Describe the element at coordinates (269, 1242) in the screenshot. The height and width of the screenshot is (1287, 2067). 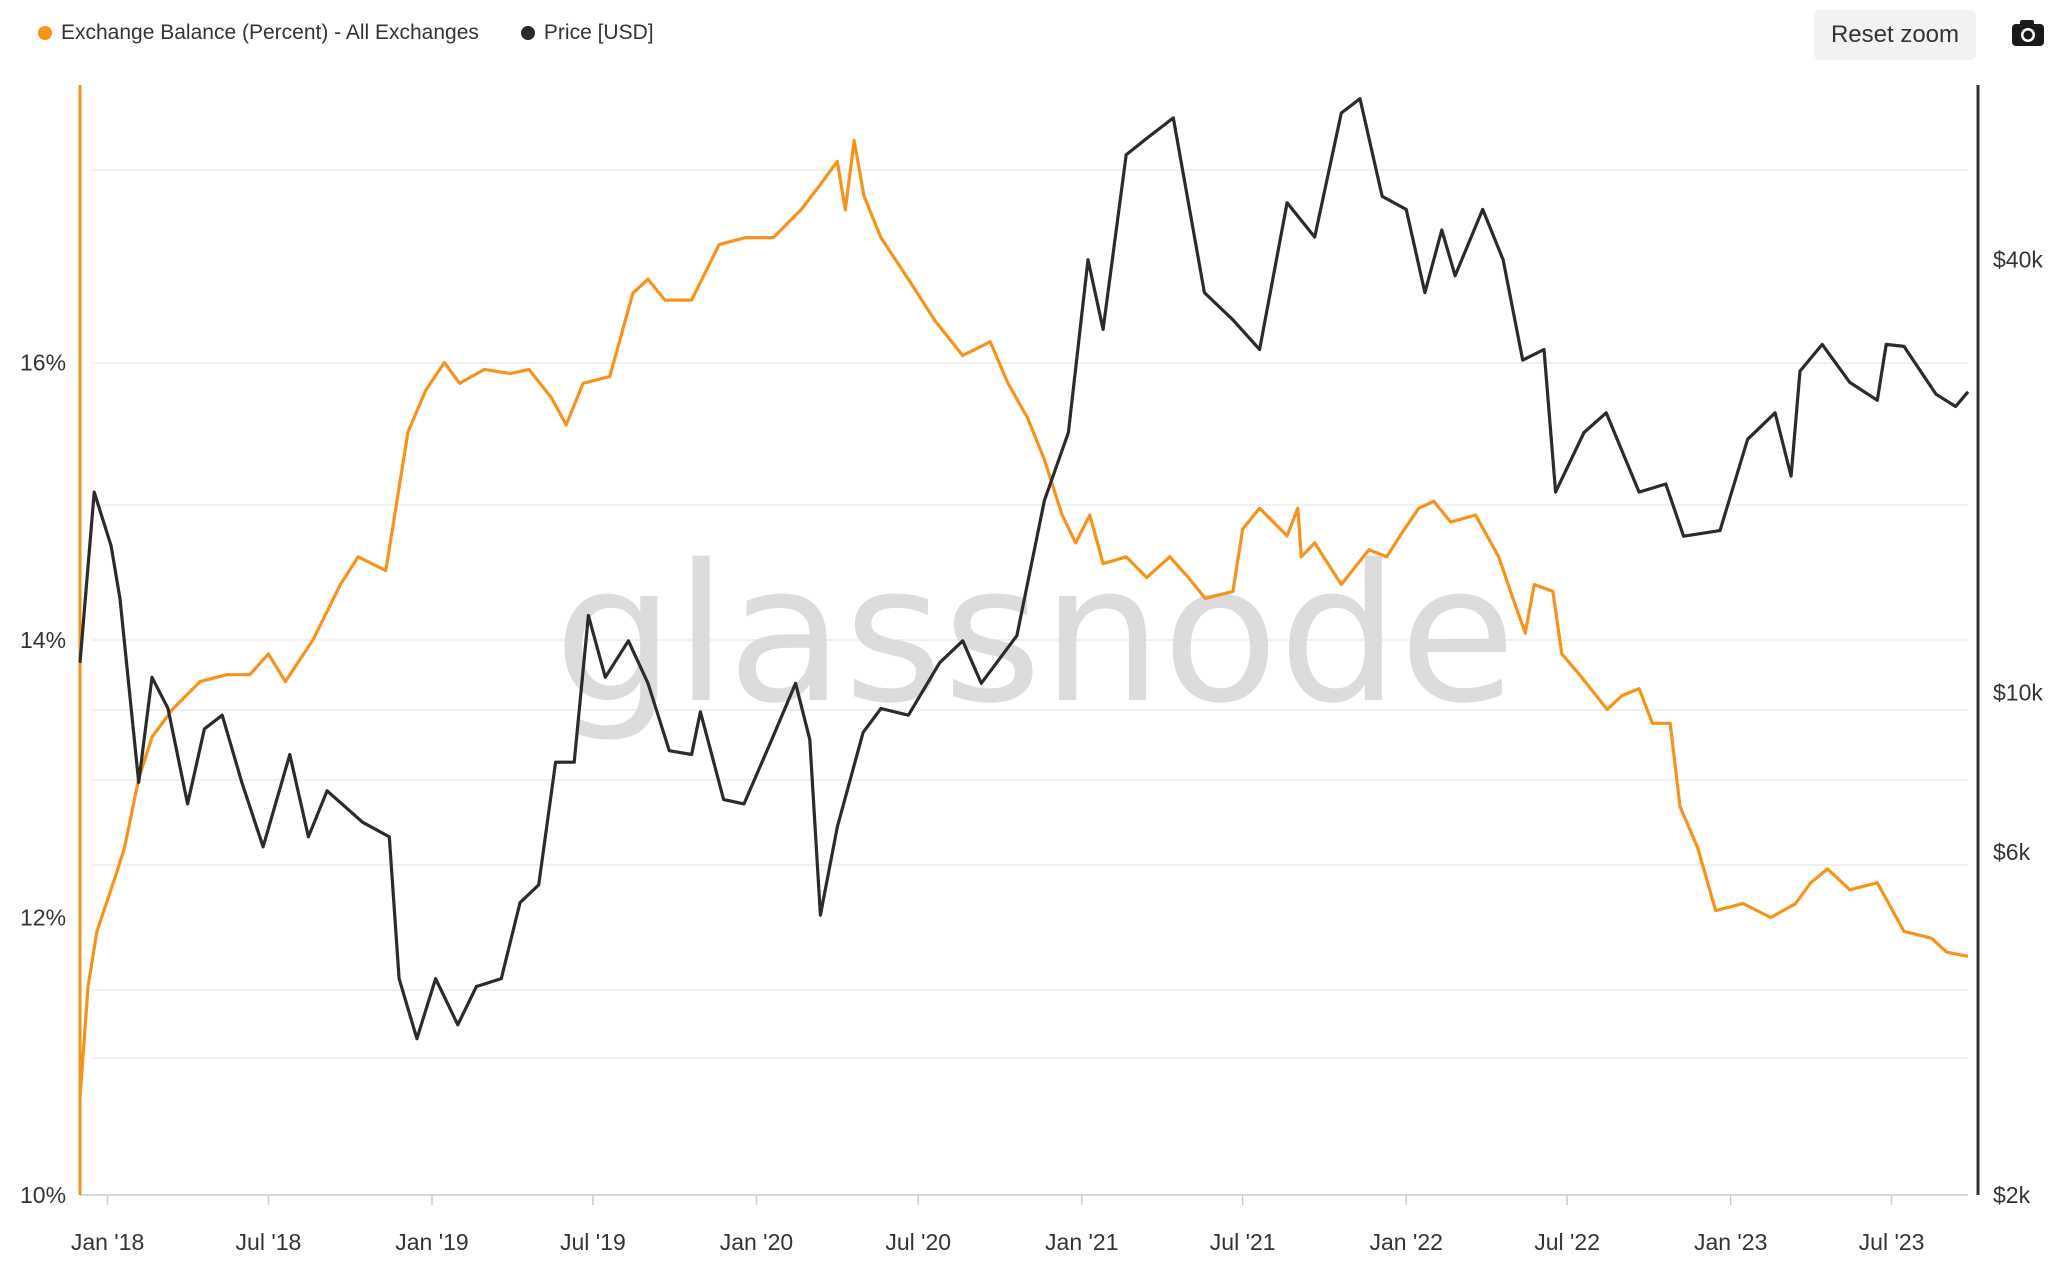
I see `x-tick-label: Jul '18` at that location.